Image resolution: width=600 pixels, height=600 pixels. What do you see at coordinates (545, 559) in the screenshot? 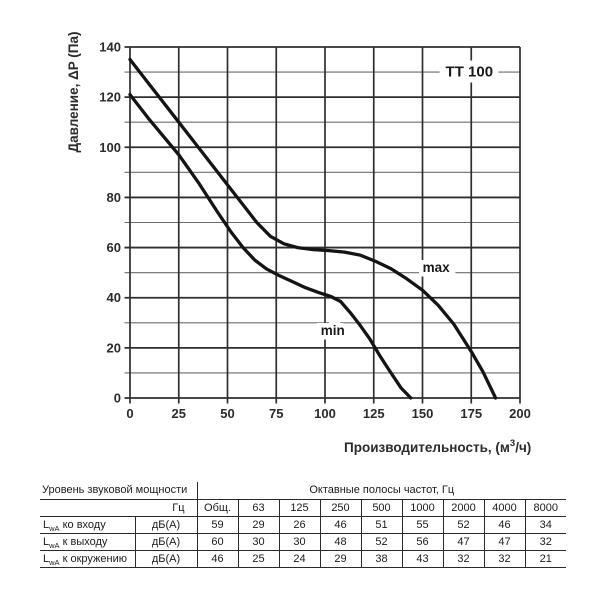
I see `sound-level-value: 21` at bounding box center [545, 559].